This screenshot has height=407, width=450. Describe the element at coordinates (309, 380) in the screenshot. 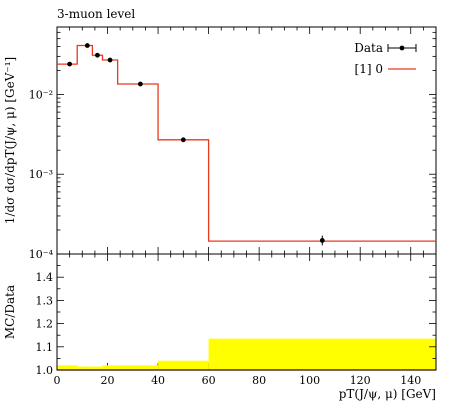

I see `x-tick-label: 100` at that location.